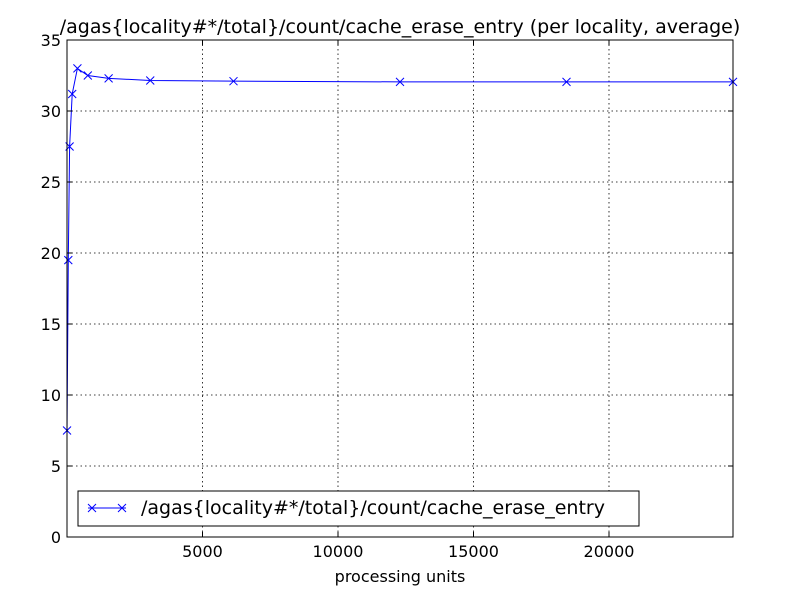 The width and height of the screenshot is (800, 600). I want to click on y-tick-label: 15, so click(51, 324).